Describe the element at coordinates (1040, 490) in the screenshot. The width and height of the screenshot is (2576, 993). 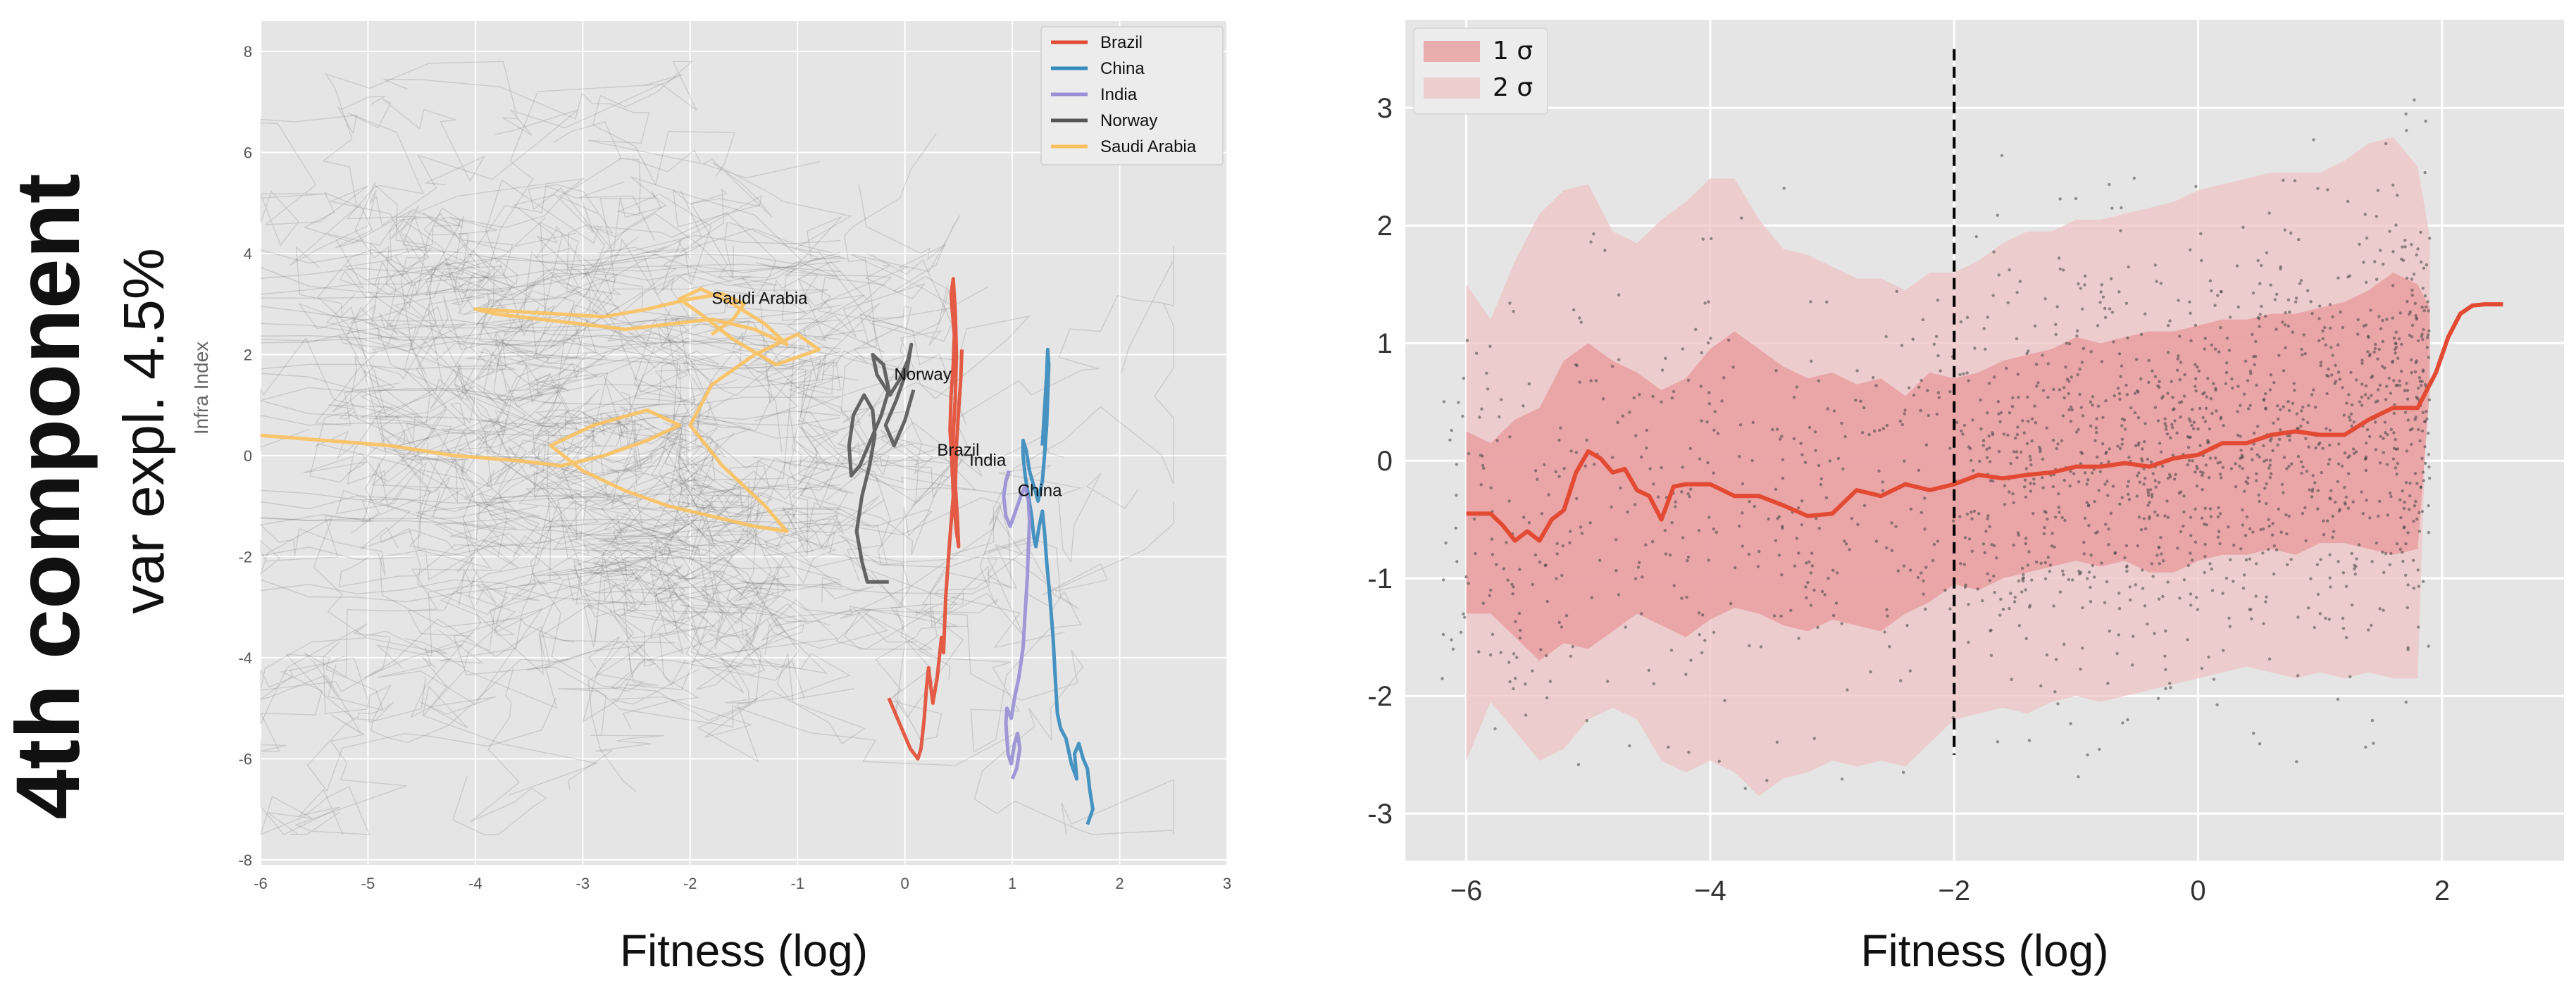
I see `left-annotation: China` at that location.